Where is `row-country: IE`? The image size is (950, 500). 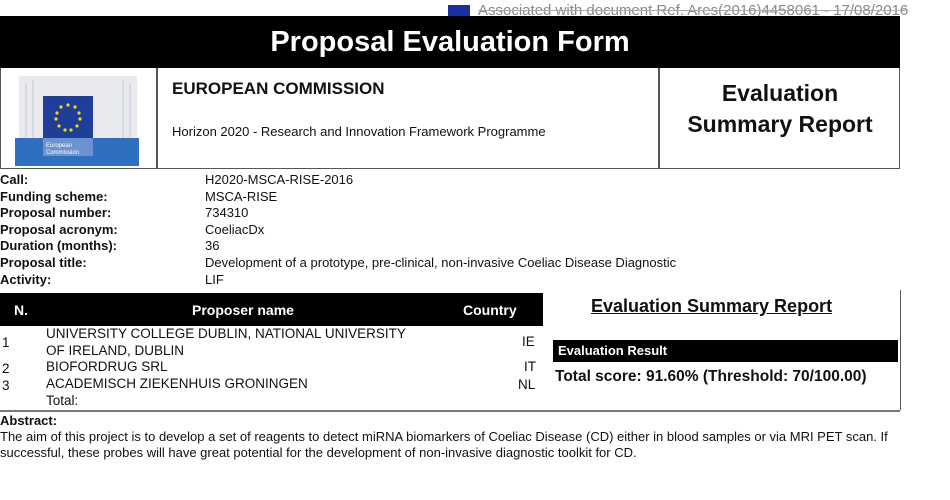 row-country: IE is located at coordinates (528, 341).